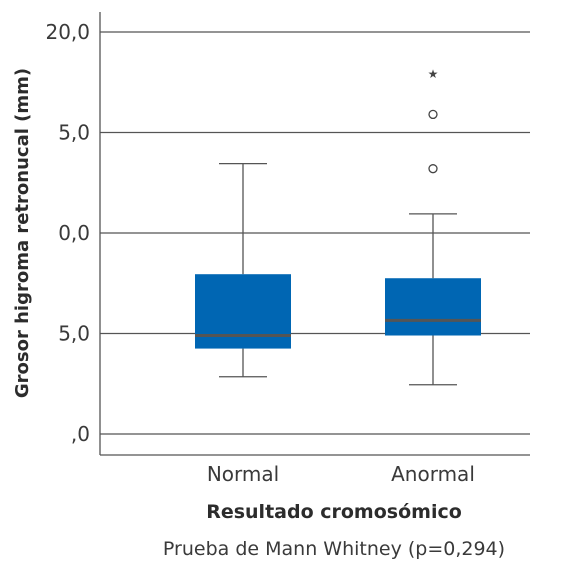 The width and height of the screenshot is (561, 564). What do you see at coordinates (243, 270) in the screenshot?
I see `box-normal` at bounding box center [243, 270].